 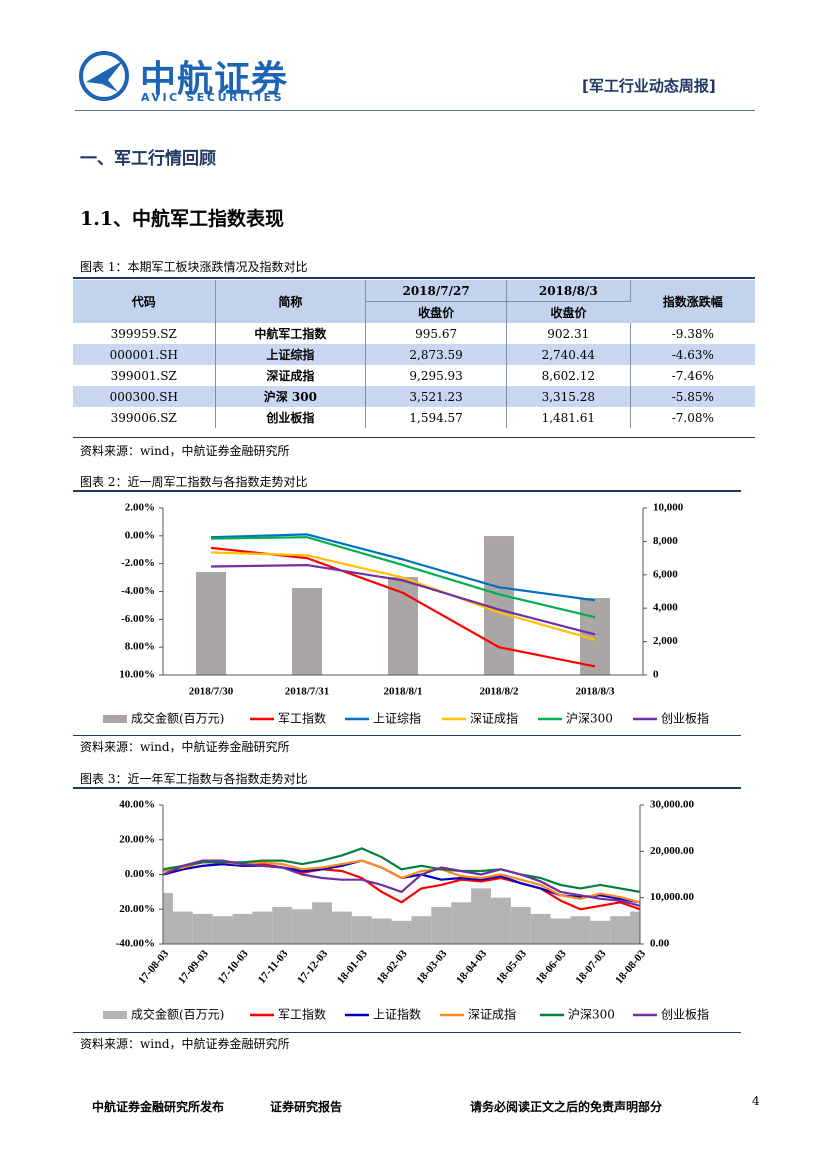 I want to click on table-row: 399001.SZ 深证成指 9,295.93 8,602.12 -7.46%, so click(x=414, y=375).